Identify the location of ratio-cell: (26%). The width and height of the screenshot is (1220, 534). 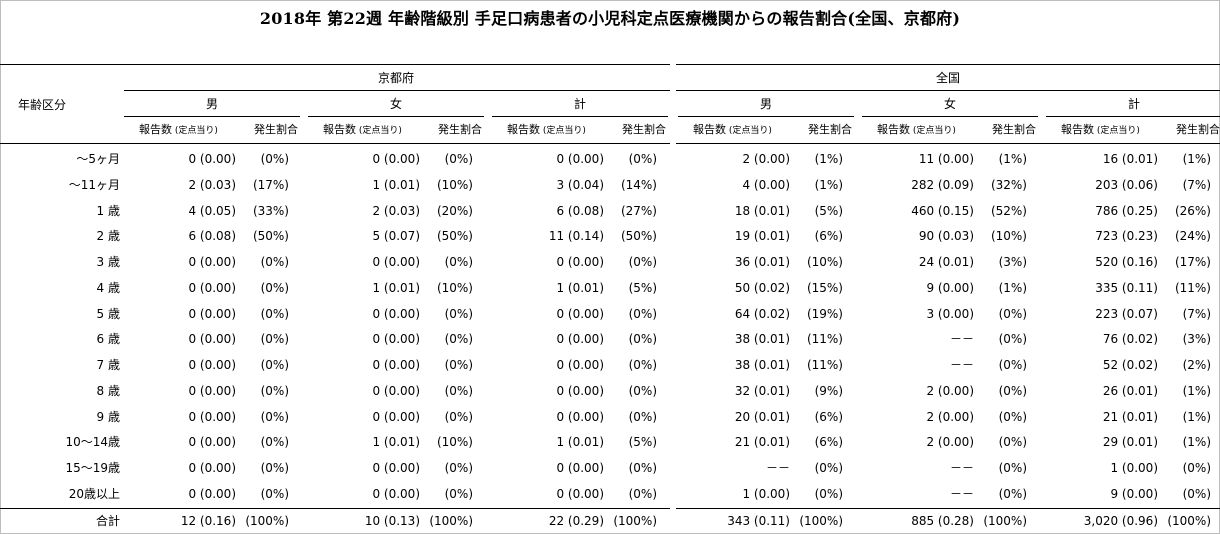
(1192, 210).